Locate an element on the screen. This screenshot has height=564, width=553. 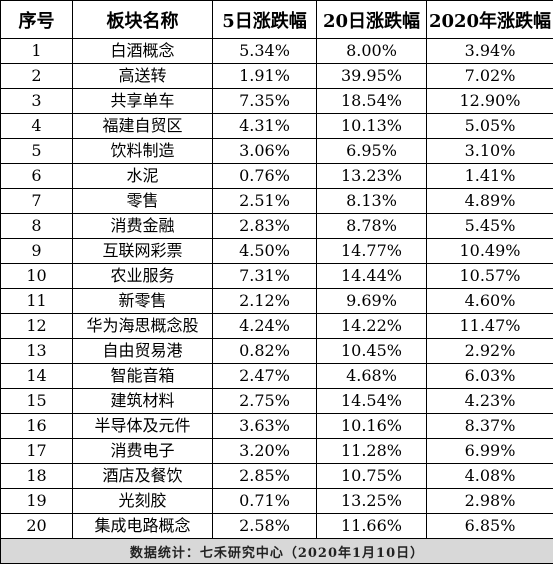
change-20day-cell: 14.77% is located at coordinates (372, 251).